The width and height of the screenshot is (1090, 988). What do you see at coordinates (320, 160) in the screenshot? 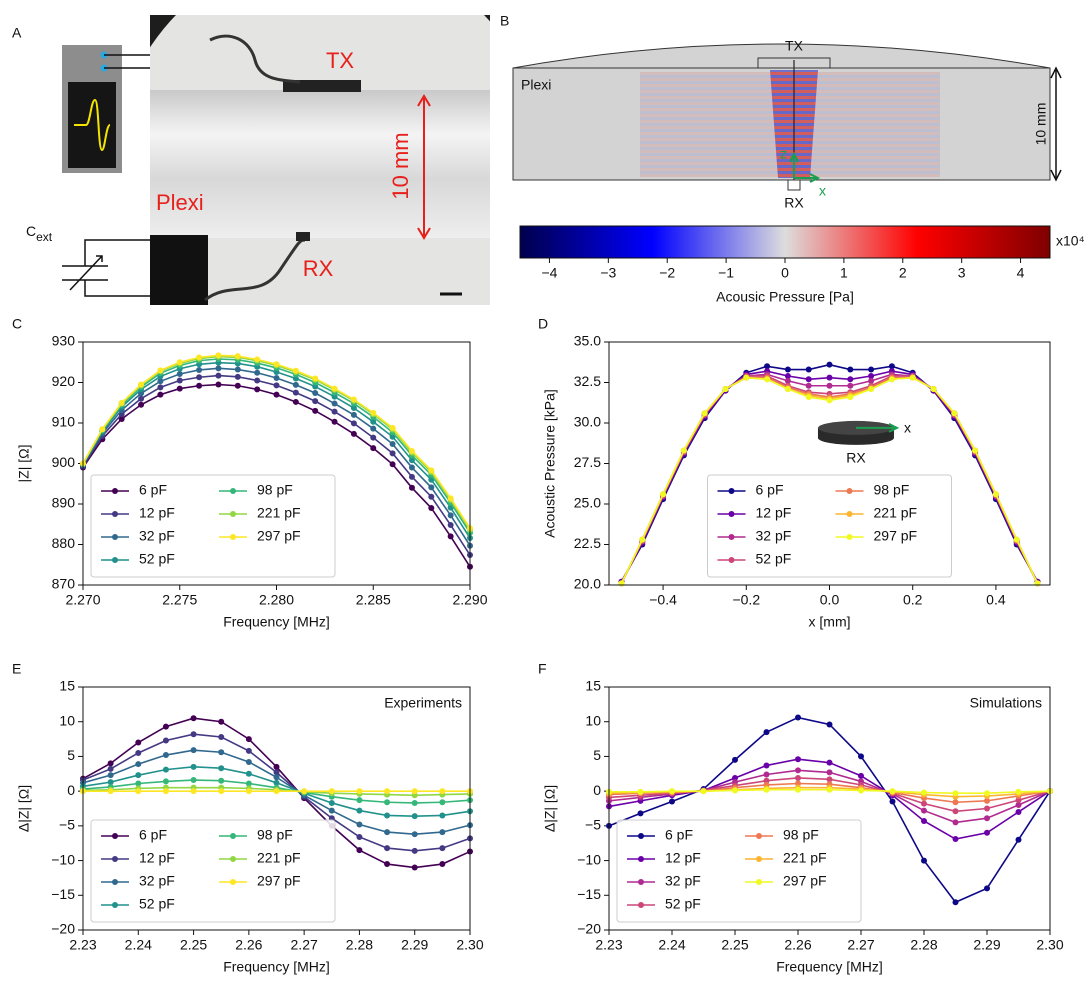
I see `photo` at bounding box center [320, 160].